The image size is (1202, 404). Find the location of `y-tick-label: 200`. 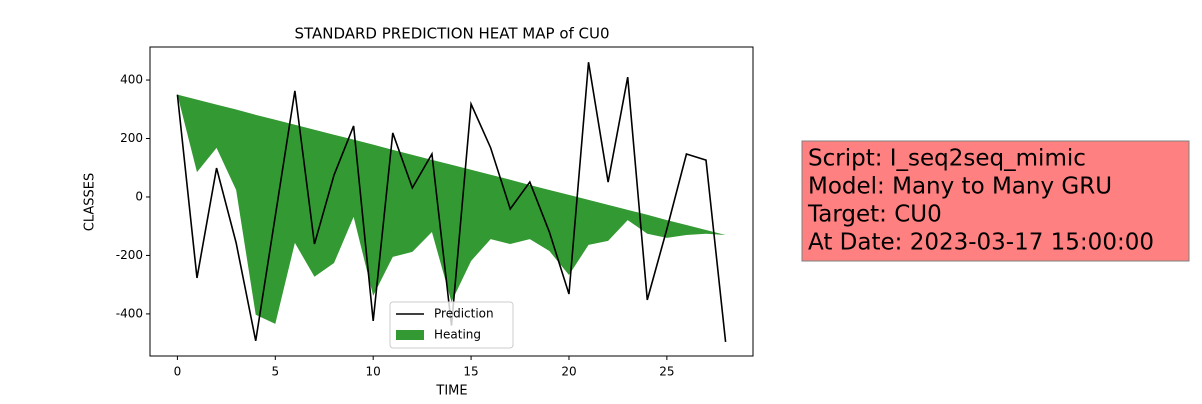

y-tick-label: 200 is located at coordinates (131, 138).